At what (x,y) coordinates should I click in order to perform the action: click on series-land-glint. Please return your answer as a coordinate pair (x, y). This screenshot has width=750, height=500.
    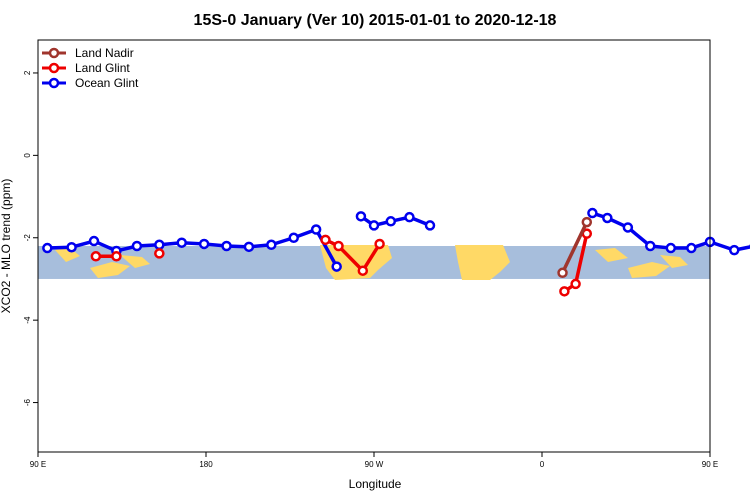
    Looking at the image, I should click on (341, 262).